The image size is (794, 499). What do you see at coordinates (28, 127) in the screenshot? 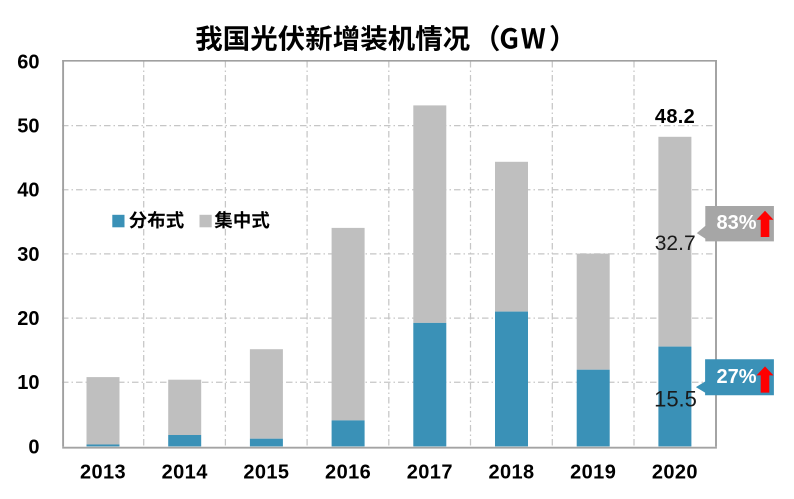
I see `svg-text: 50` at bounding box center [28, 127].